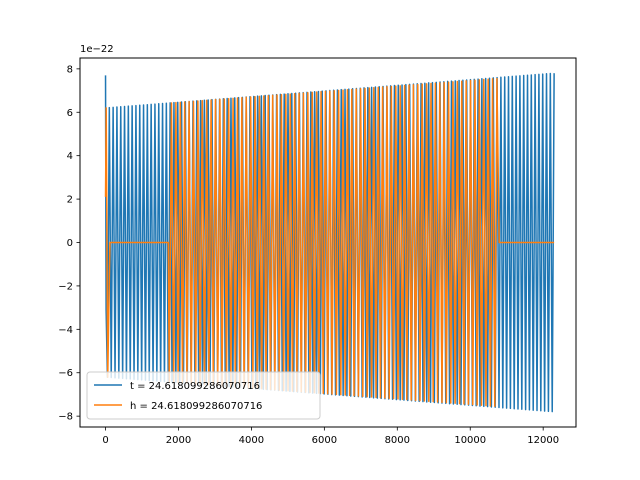  What do you see at coordinates (251, 440) in the screenshot?
I see `x-tick-label: 4000` at bounding box center [251, 440].